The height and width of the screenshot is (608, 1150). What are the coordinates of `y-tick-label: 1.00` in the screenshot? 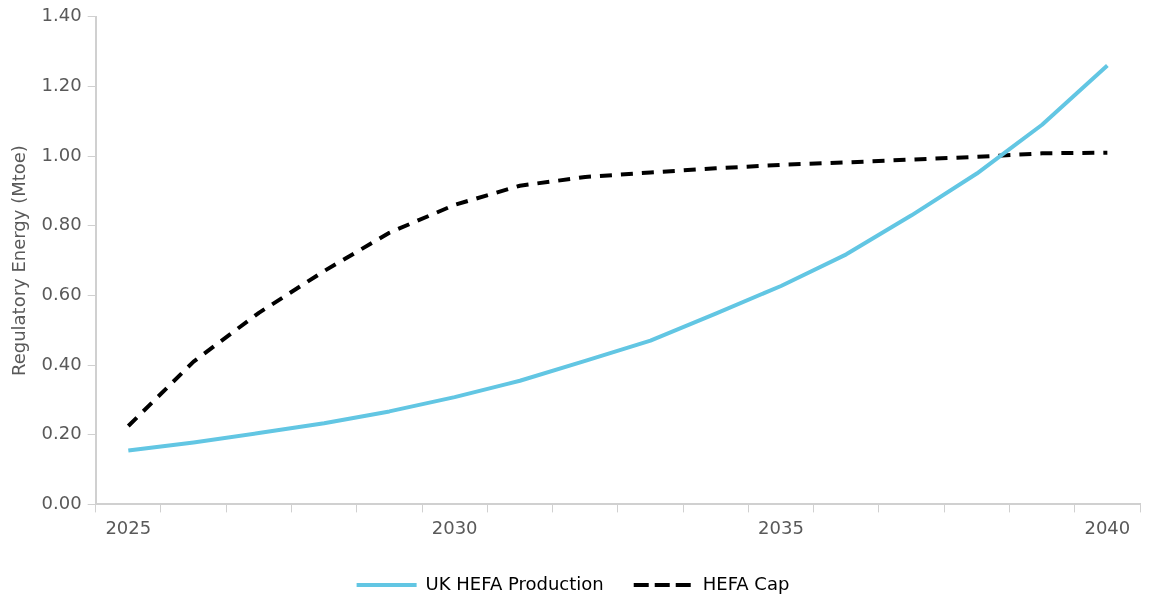 It's located at (61, 154).